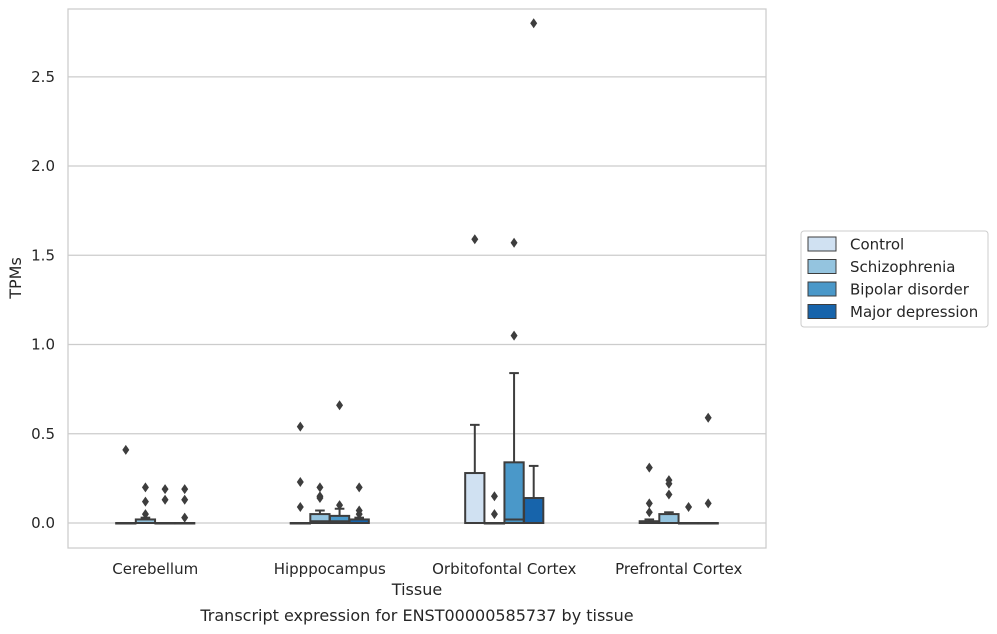 The image size is (997, 634). I want to click on box-prefrontal-cortex-bipolar-disorder, so click(688, 513).